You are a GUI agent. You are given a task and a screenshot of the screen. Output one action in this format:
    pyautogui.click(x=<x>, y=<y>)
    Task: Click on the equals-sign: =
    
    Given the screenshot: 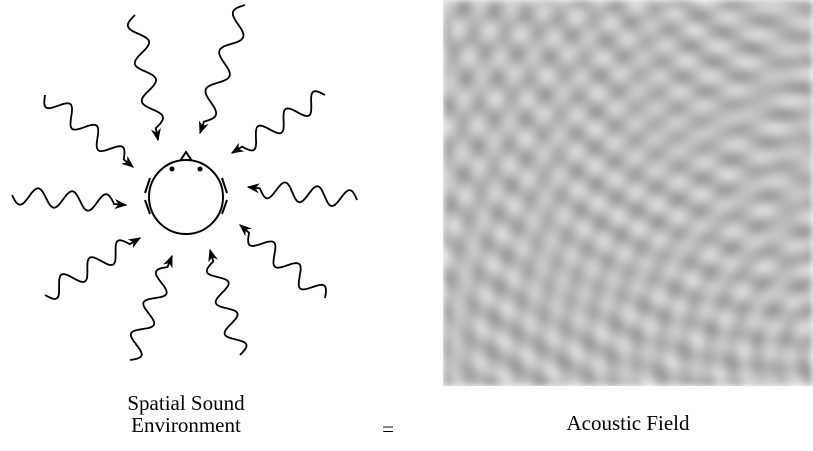 What is the action you would take?
    pyautogui.click(x=388, y=429)
    